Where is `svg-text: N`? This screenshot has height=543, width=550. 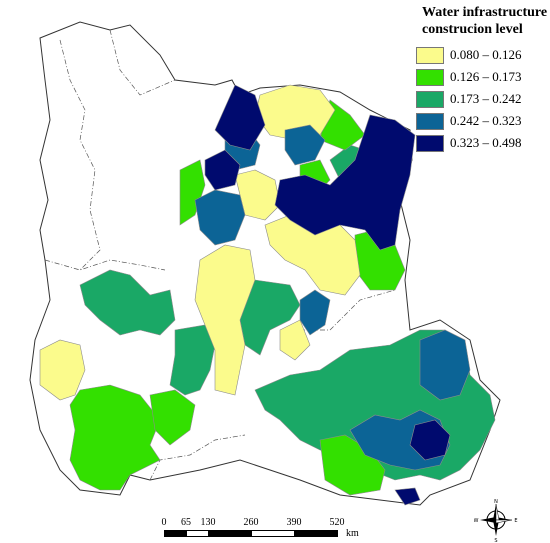 svg-text: N is located at coordinates (496, 502).